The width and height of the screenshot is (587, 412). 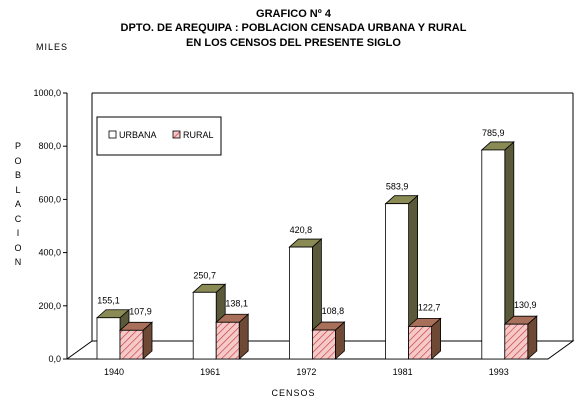 I want to click on y-tick-label: 400,0, so click(x=49, y=253).